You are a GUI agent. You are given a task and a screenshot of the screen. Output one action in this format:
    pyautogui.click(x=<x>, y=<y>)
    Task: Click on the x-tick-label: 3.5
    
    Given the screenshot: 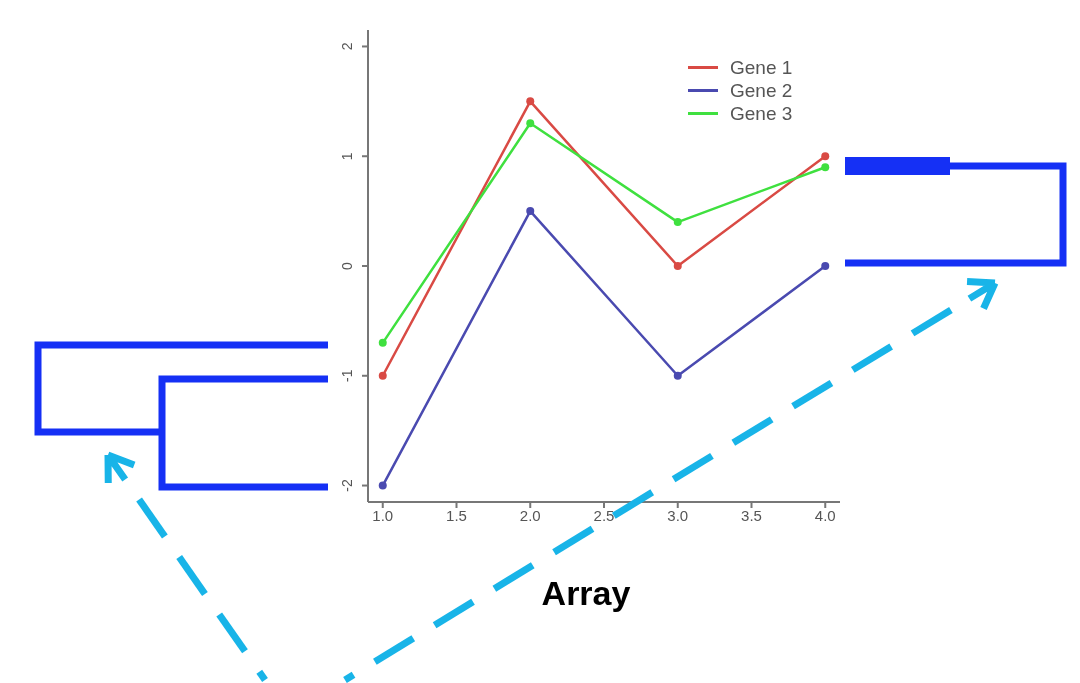 What is the action you would take?
    pyautogui.click(x=751, y=515)
    